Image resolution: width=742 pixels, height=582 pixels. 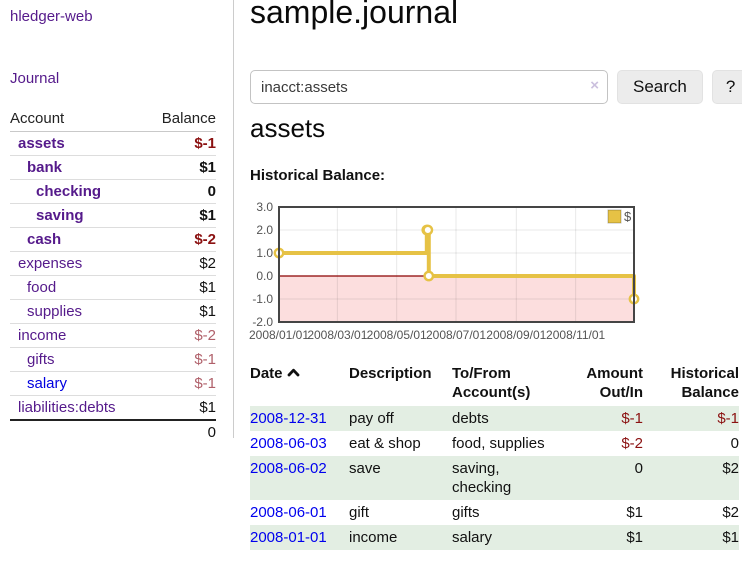 I want to click on register-date-cell: 2008-06-01, so click(x=299, y=512).